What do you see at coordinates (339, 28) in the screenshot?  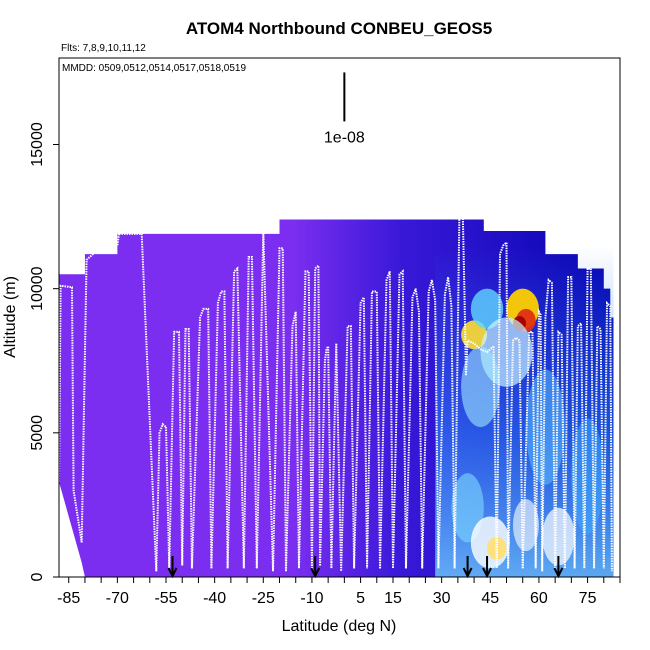 I see `chart-title: ATOM4 Northbound CONBEU_GEOS5` at bounding box center [339, 28].